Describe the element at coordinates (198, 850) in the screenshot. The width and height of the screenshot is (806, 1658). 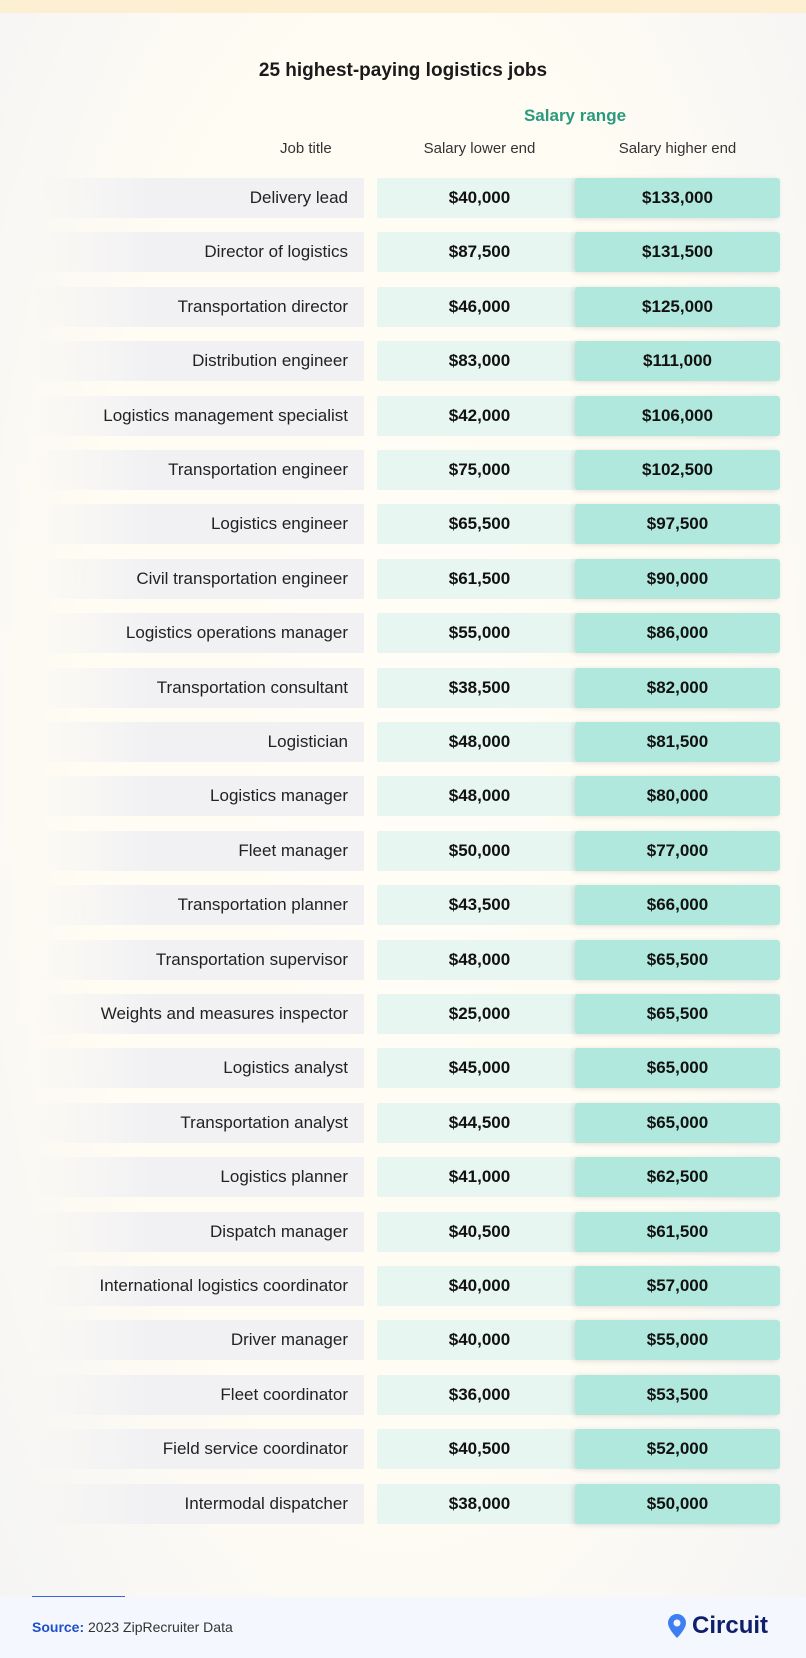
I see `job-title-cell: Fleet manager` at that location.